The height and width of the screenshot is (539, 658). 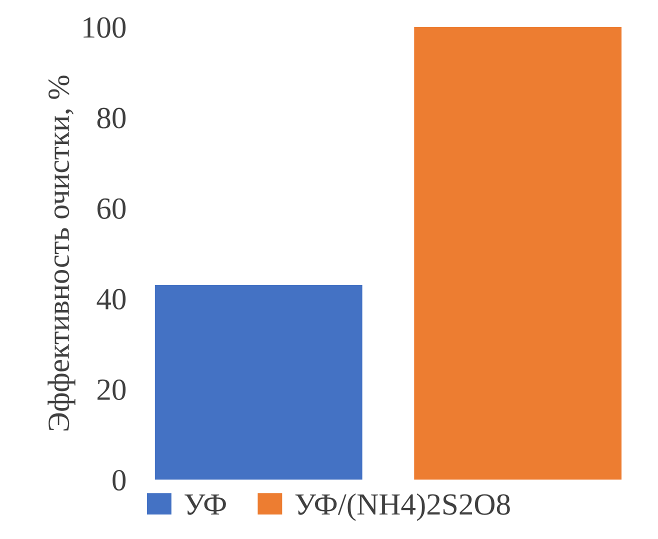 What do you see at coordinates (111, 118) in the screenshot?
I see `y-tick-label: 80` at bounding box center [111, 118].